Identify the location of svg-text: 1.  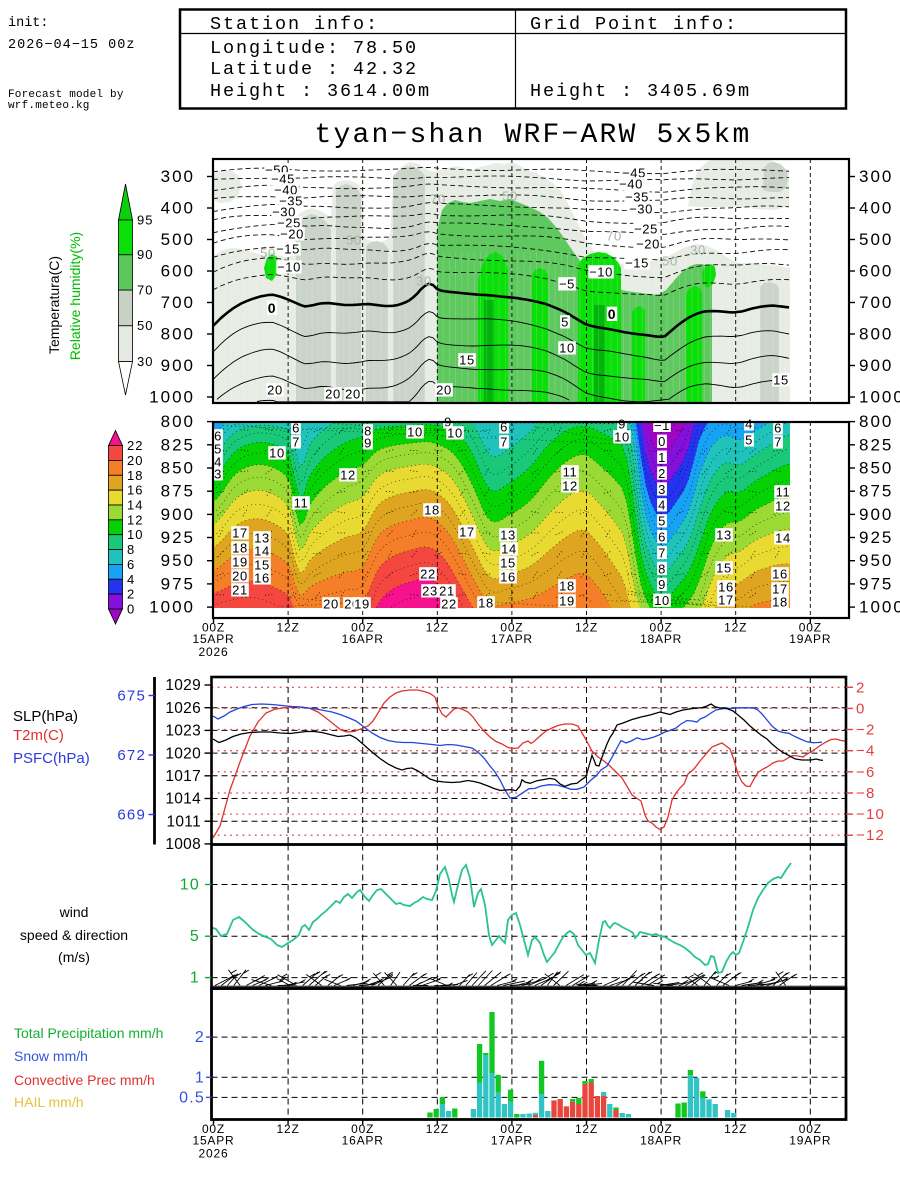
(195, 978).